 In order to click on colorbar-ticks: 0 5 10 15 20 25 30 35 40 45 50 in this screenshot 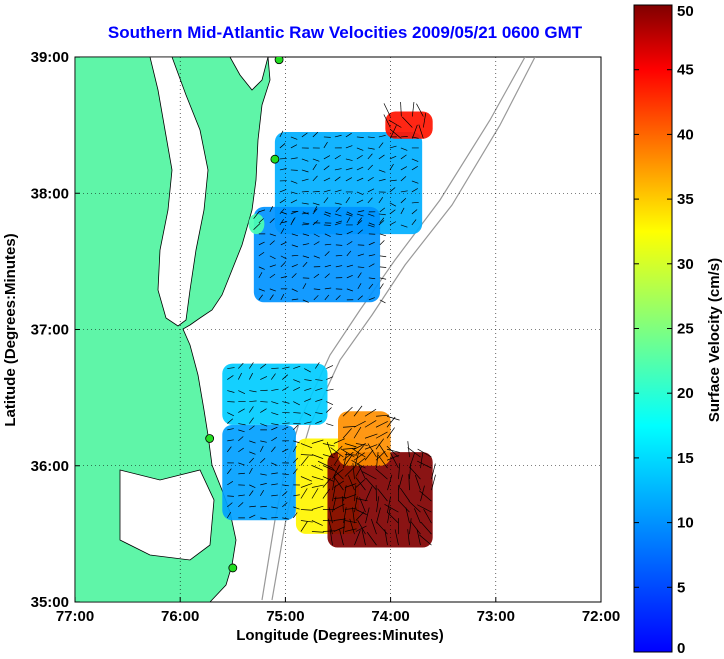, I will do `click(664, 330)`.